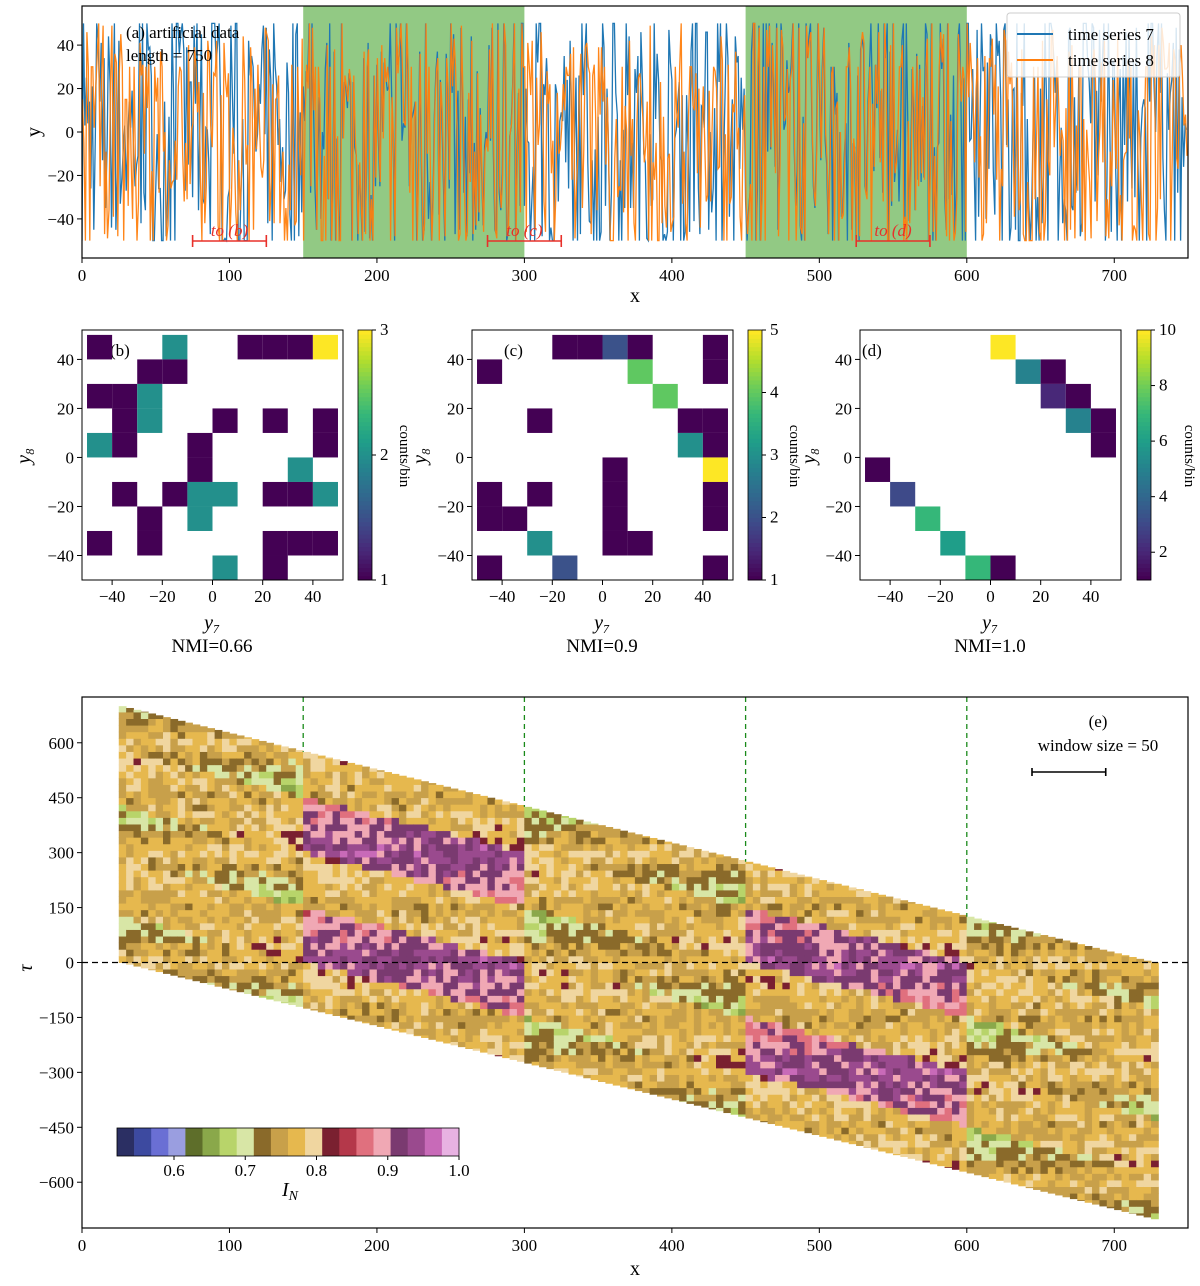 The width and height of the screenshot is (1200, 1286). What do you see at coordinates (838, 555) in the screenshot?
I see `y-tick-label: −40` at bounding box center [838, 555].